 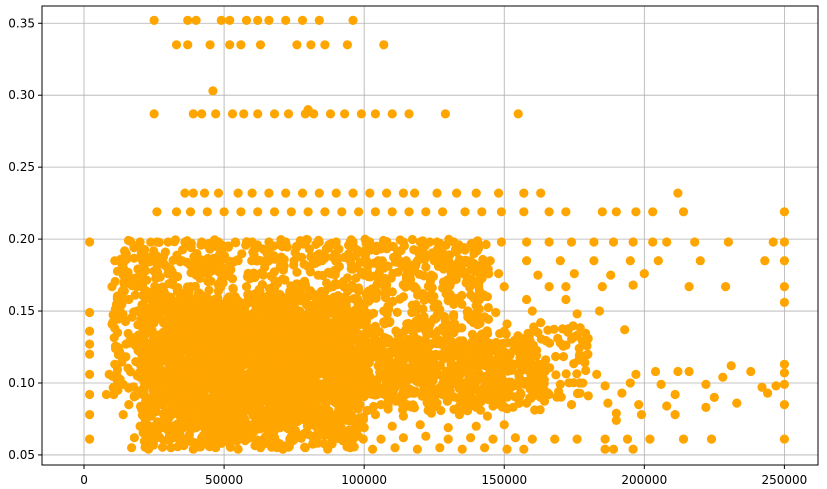 I want to click on y-tick-label: 0.20, so click(x=21, y=239).